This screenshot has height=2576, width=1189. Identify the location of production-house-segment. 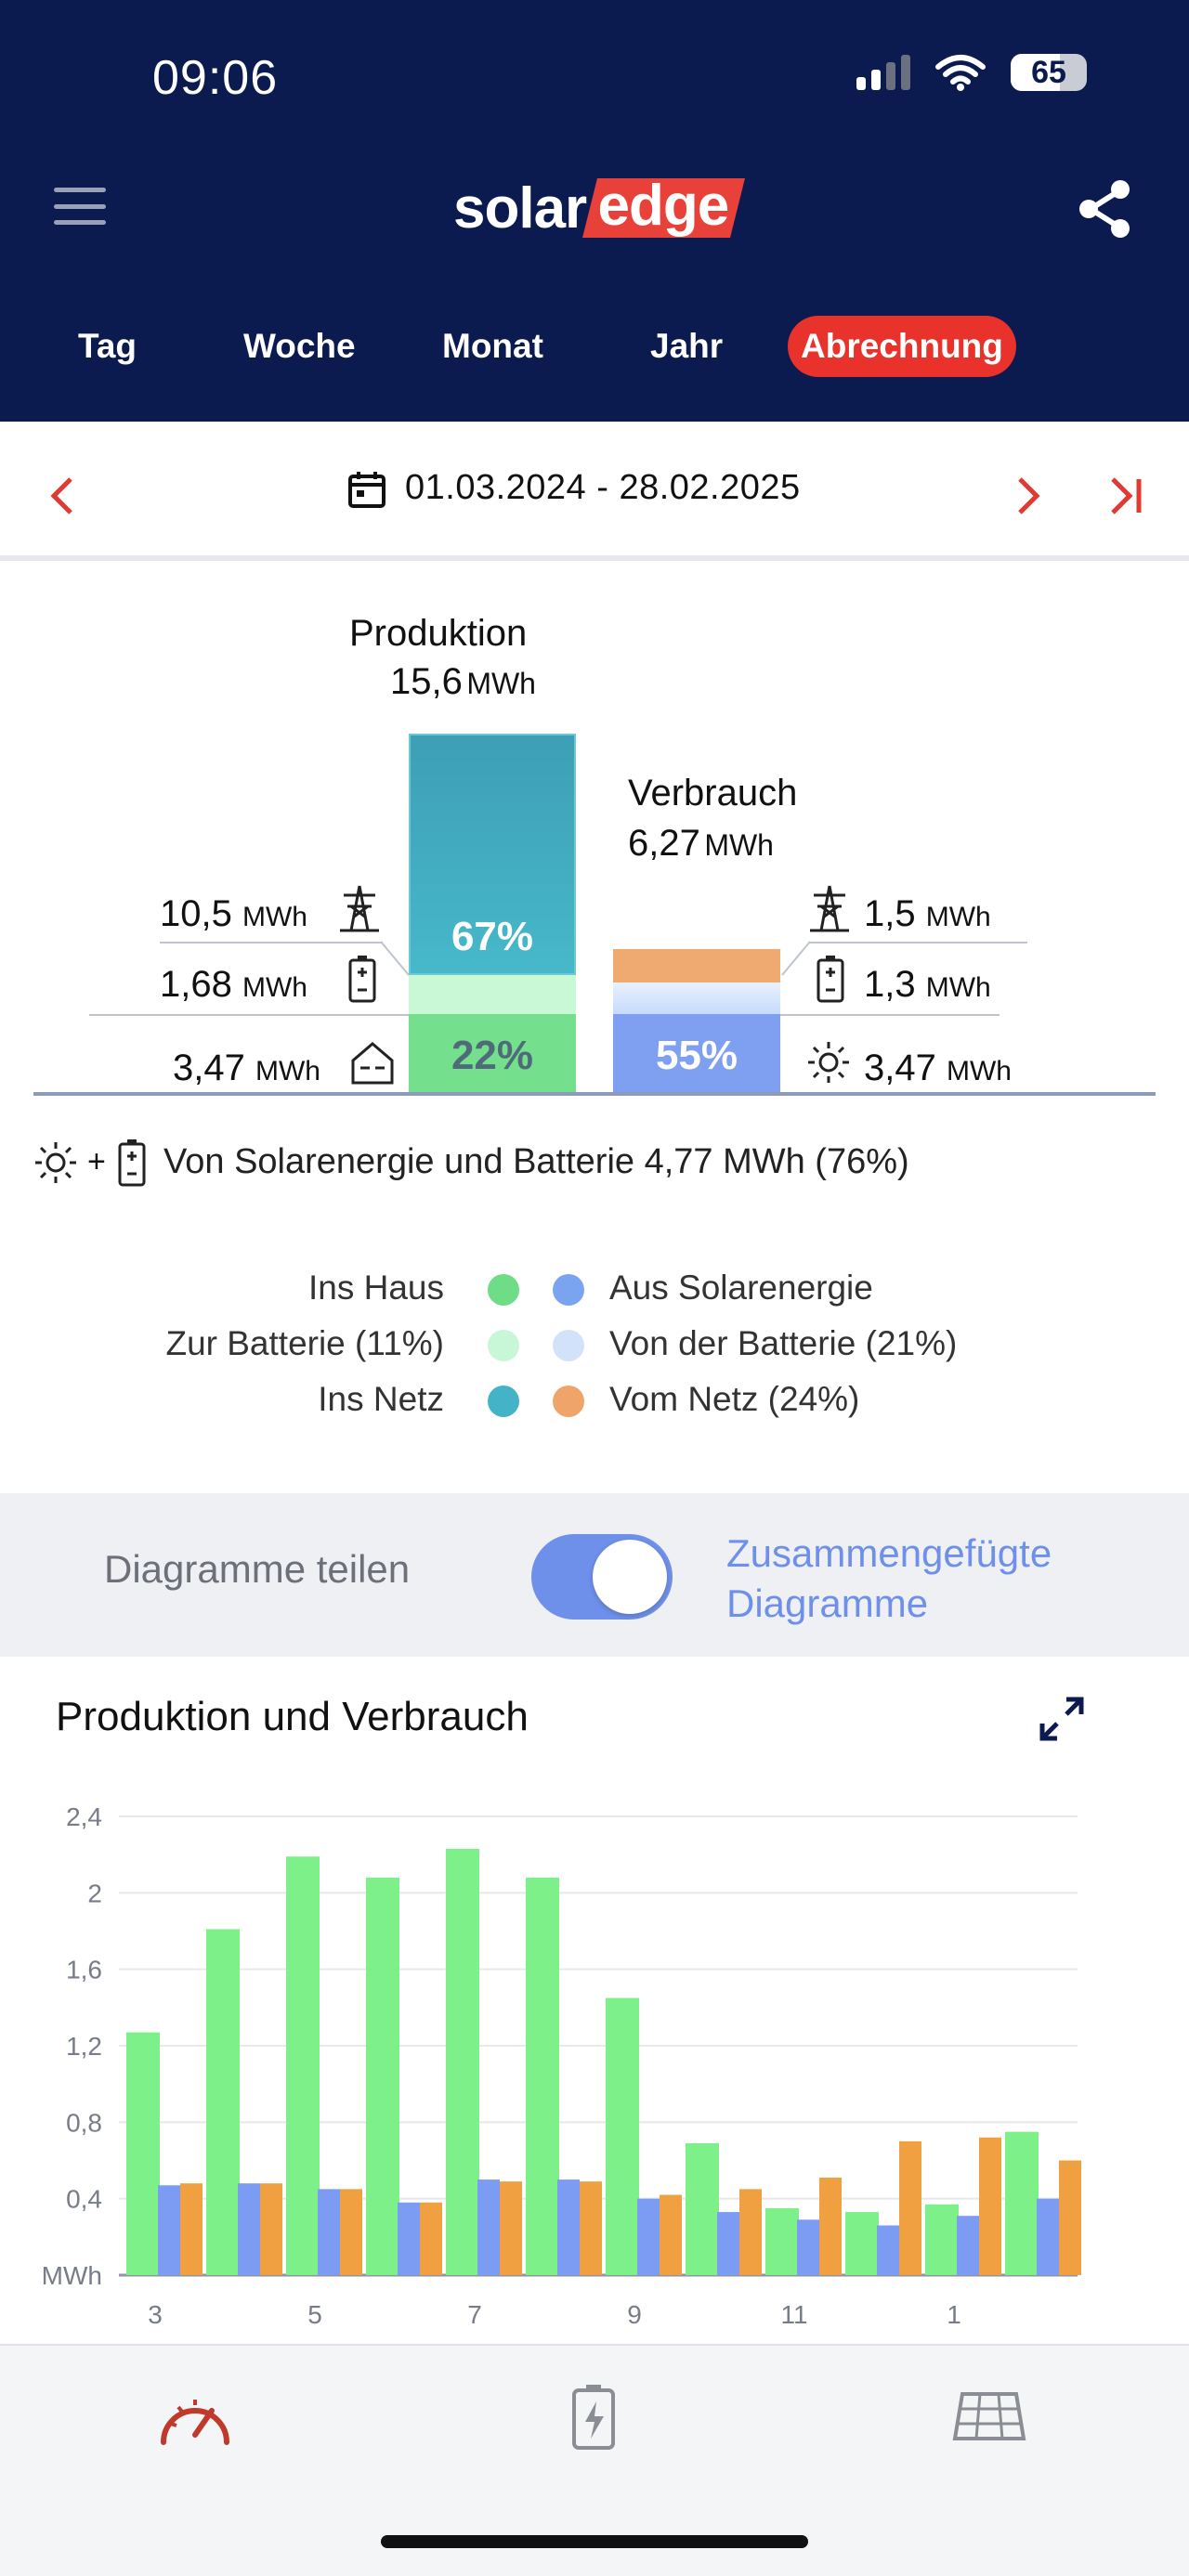
(492, 1053).